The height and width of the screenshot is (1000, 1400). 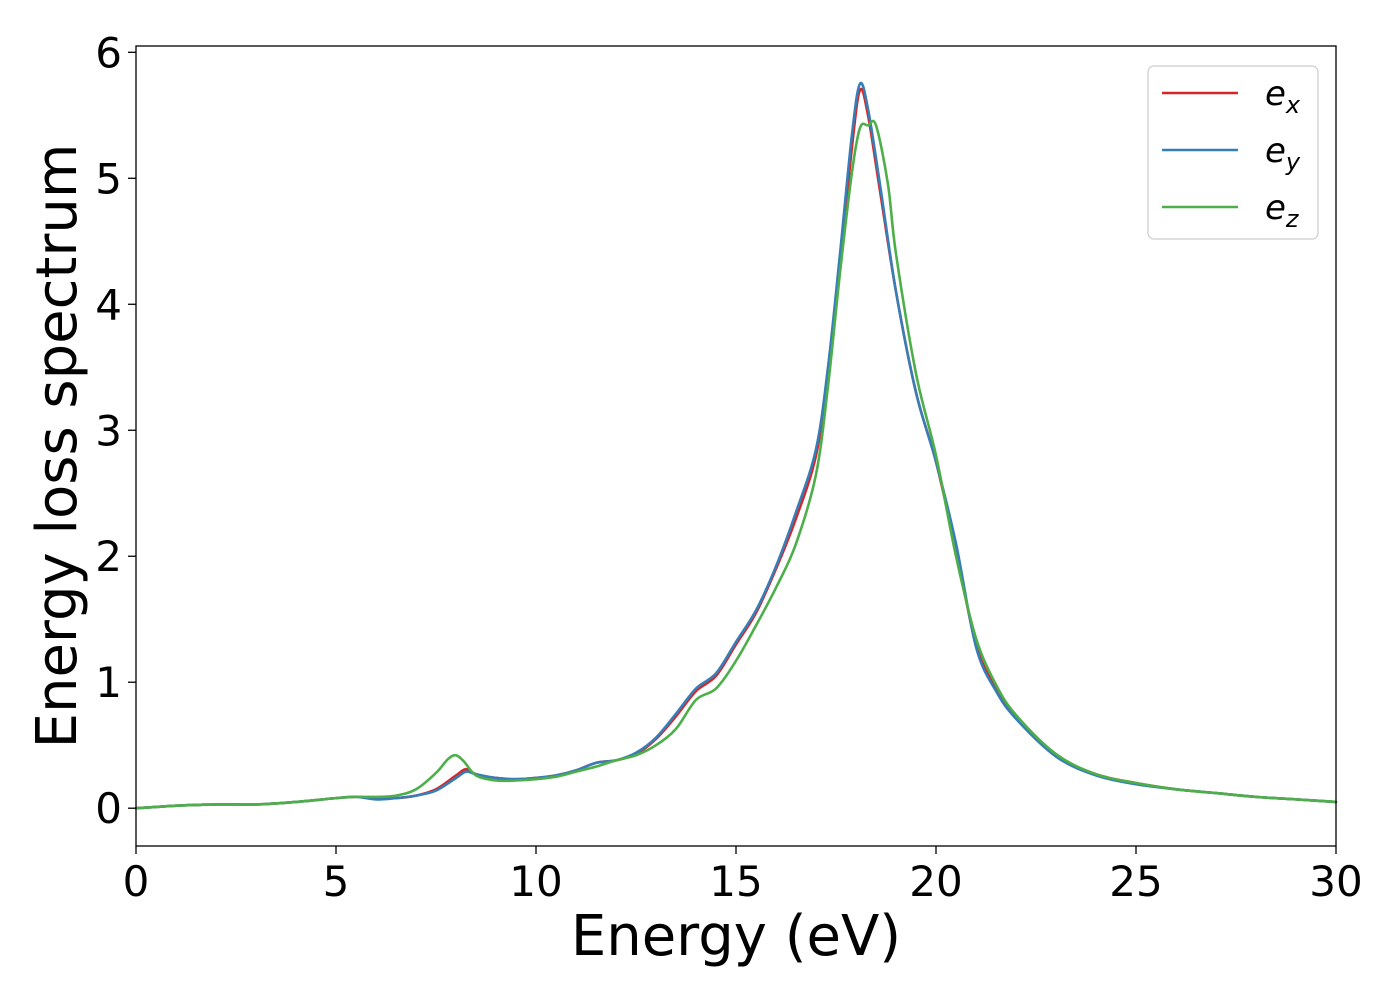 I want to click on x-tick-label: 15, so click(x=735, y=881).